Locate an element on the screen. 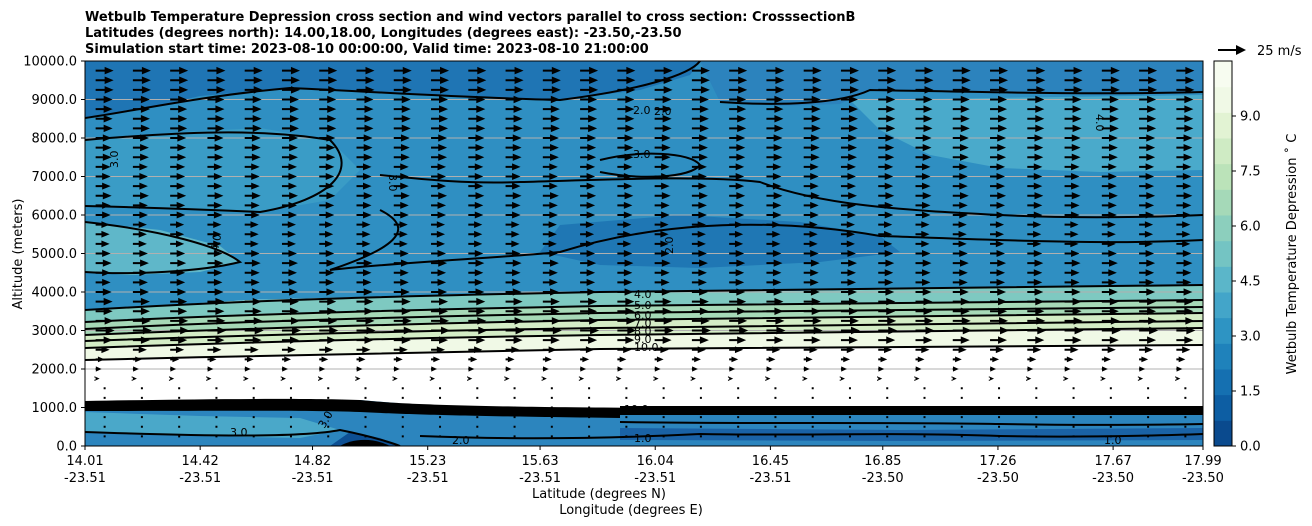 This screenshot has width=1312, height=526. x-tick-label-lat: 14.42 is located at coordinates (200, 461).